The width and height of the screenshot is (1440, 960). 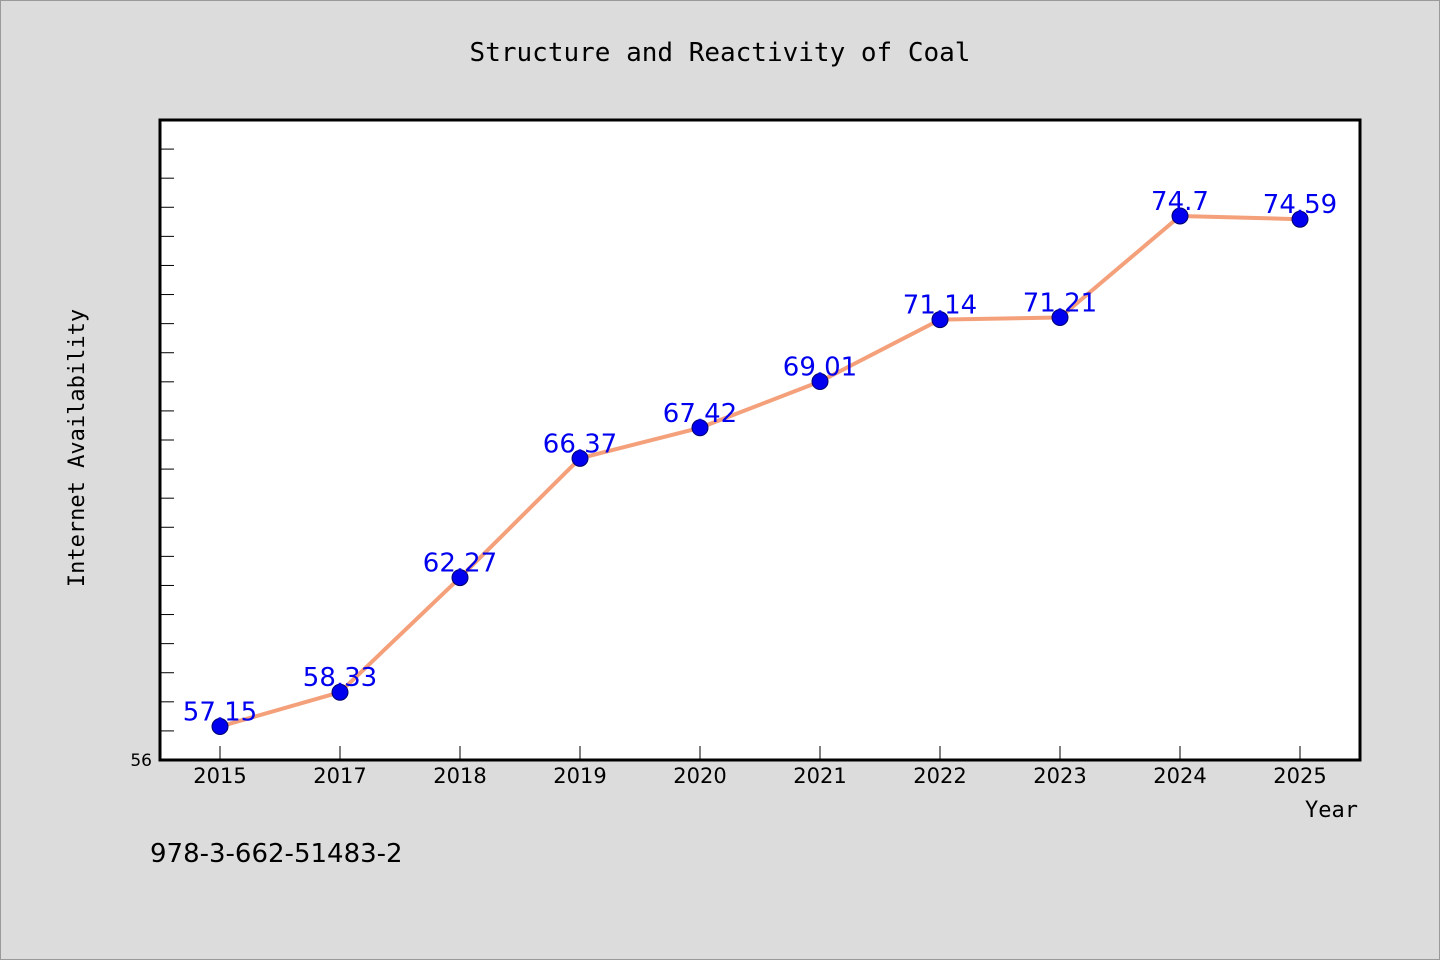 I want to click on x-axis-label: Year, so click(x=1331, y=810).